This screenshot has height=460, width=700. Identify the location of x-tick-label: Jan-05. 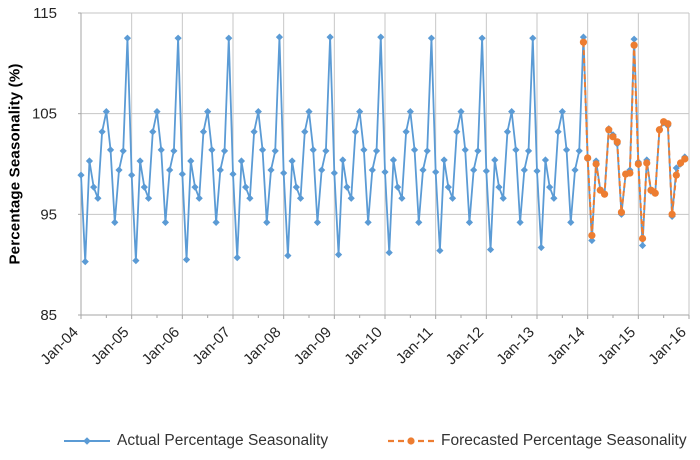
(110, 346).